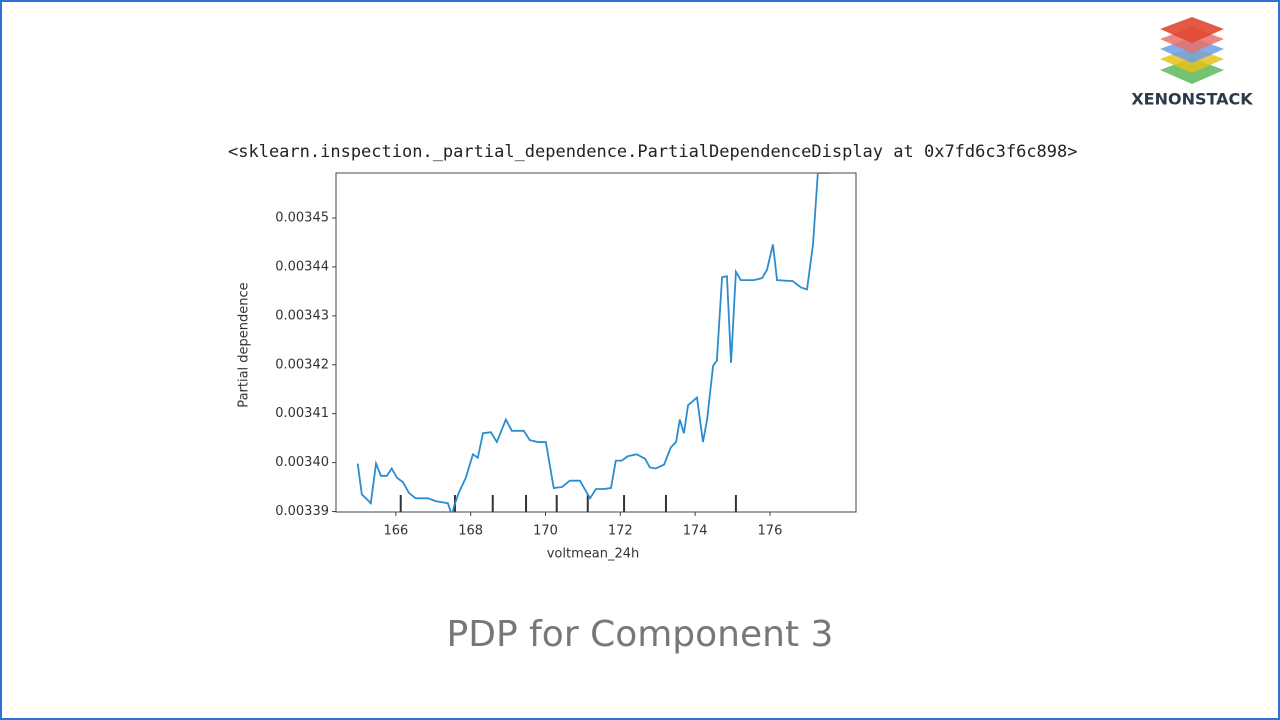  Describe the element at coordinates (302, 266) in the screenshot. I see `y-tick-label: 0.00344` at that location.